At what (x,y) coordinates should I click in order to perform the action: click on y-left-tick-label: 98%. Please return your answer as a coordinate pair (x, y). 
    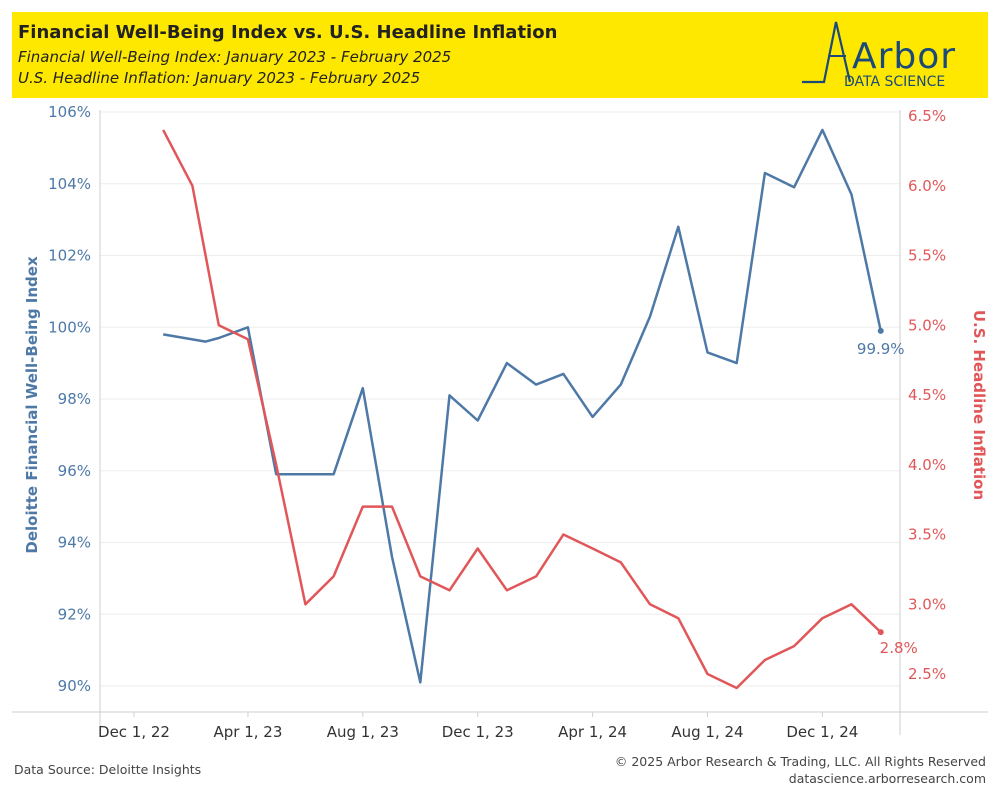
    Looking at the image, I should click on (74, 399).